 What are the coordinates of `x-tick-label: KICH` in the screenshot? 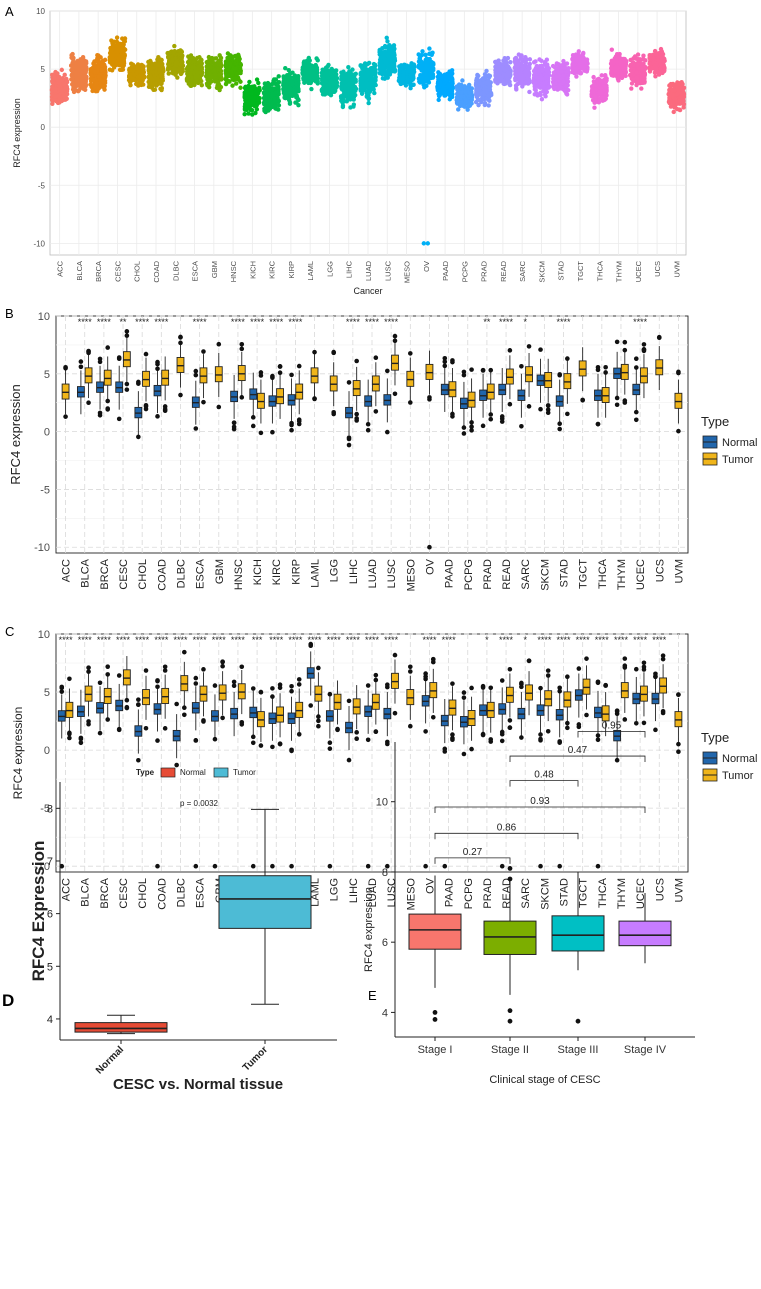 It's located at (252, 270).